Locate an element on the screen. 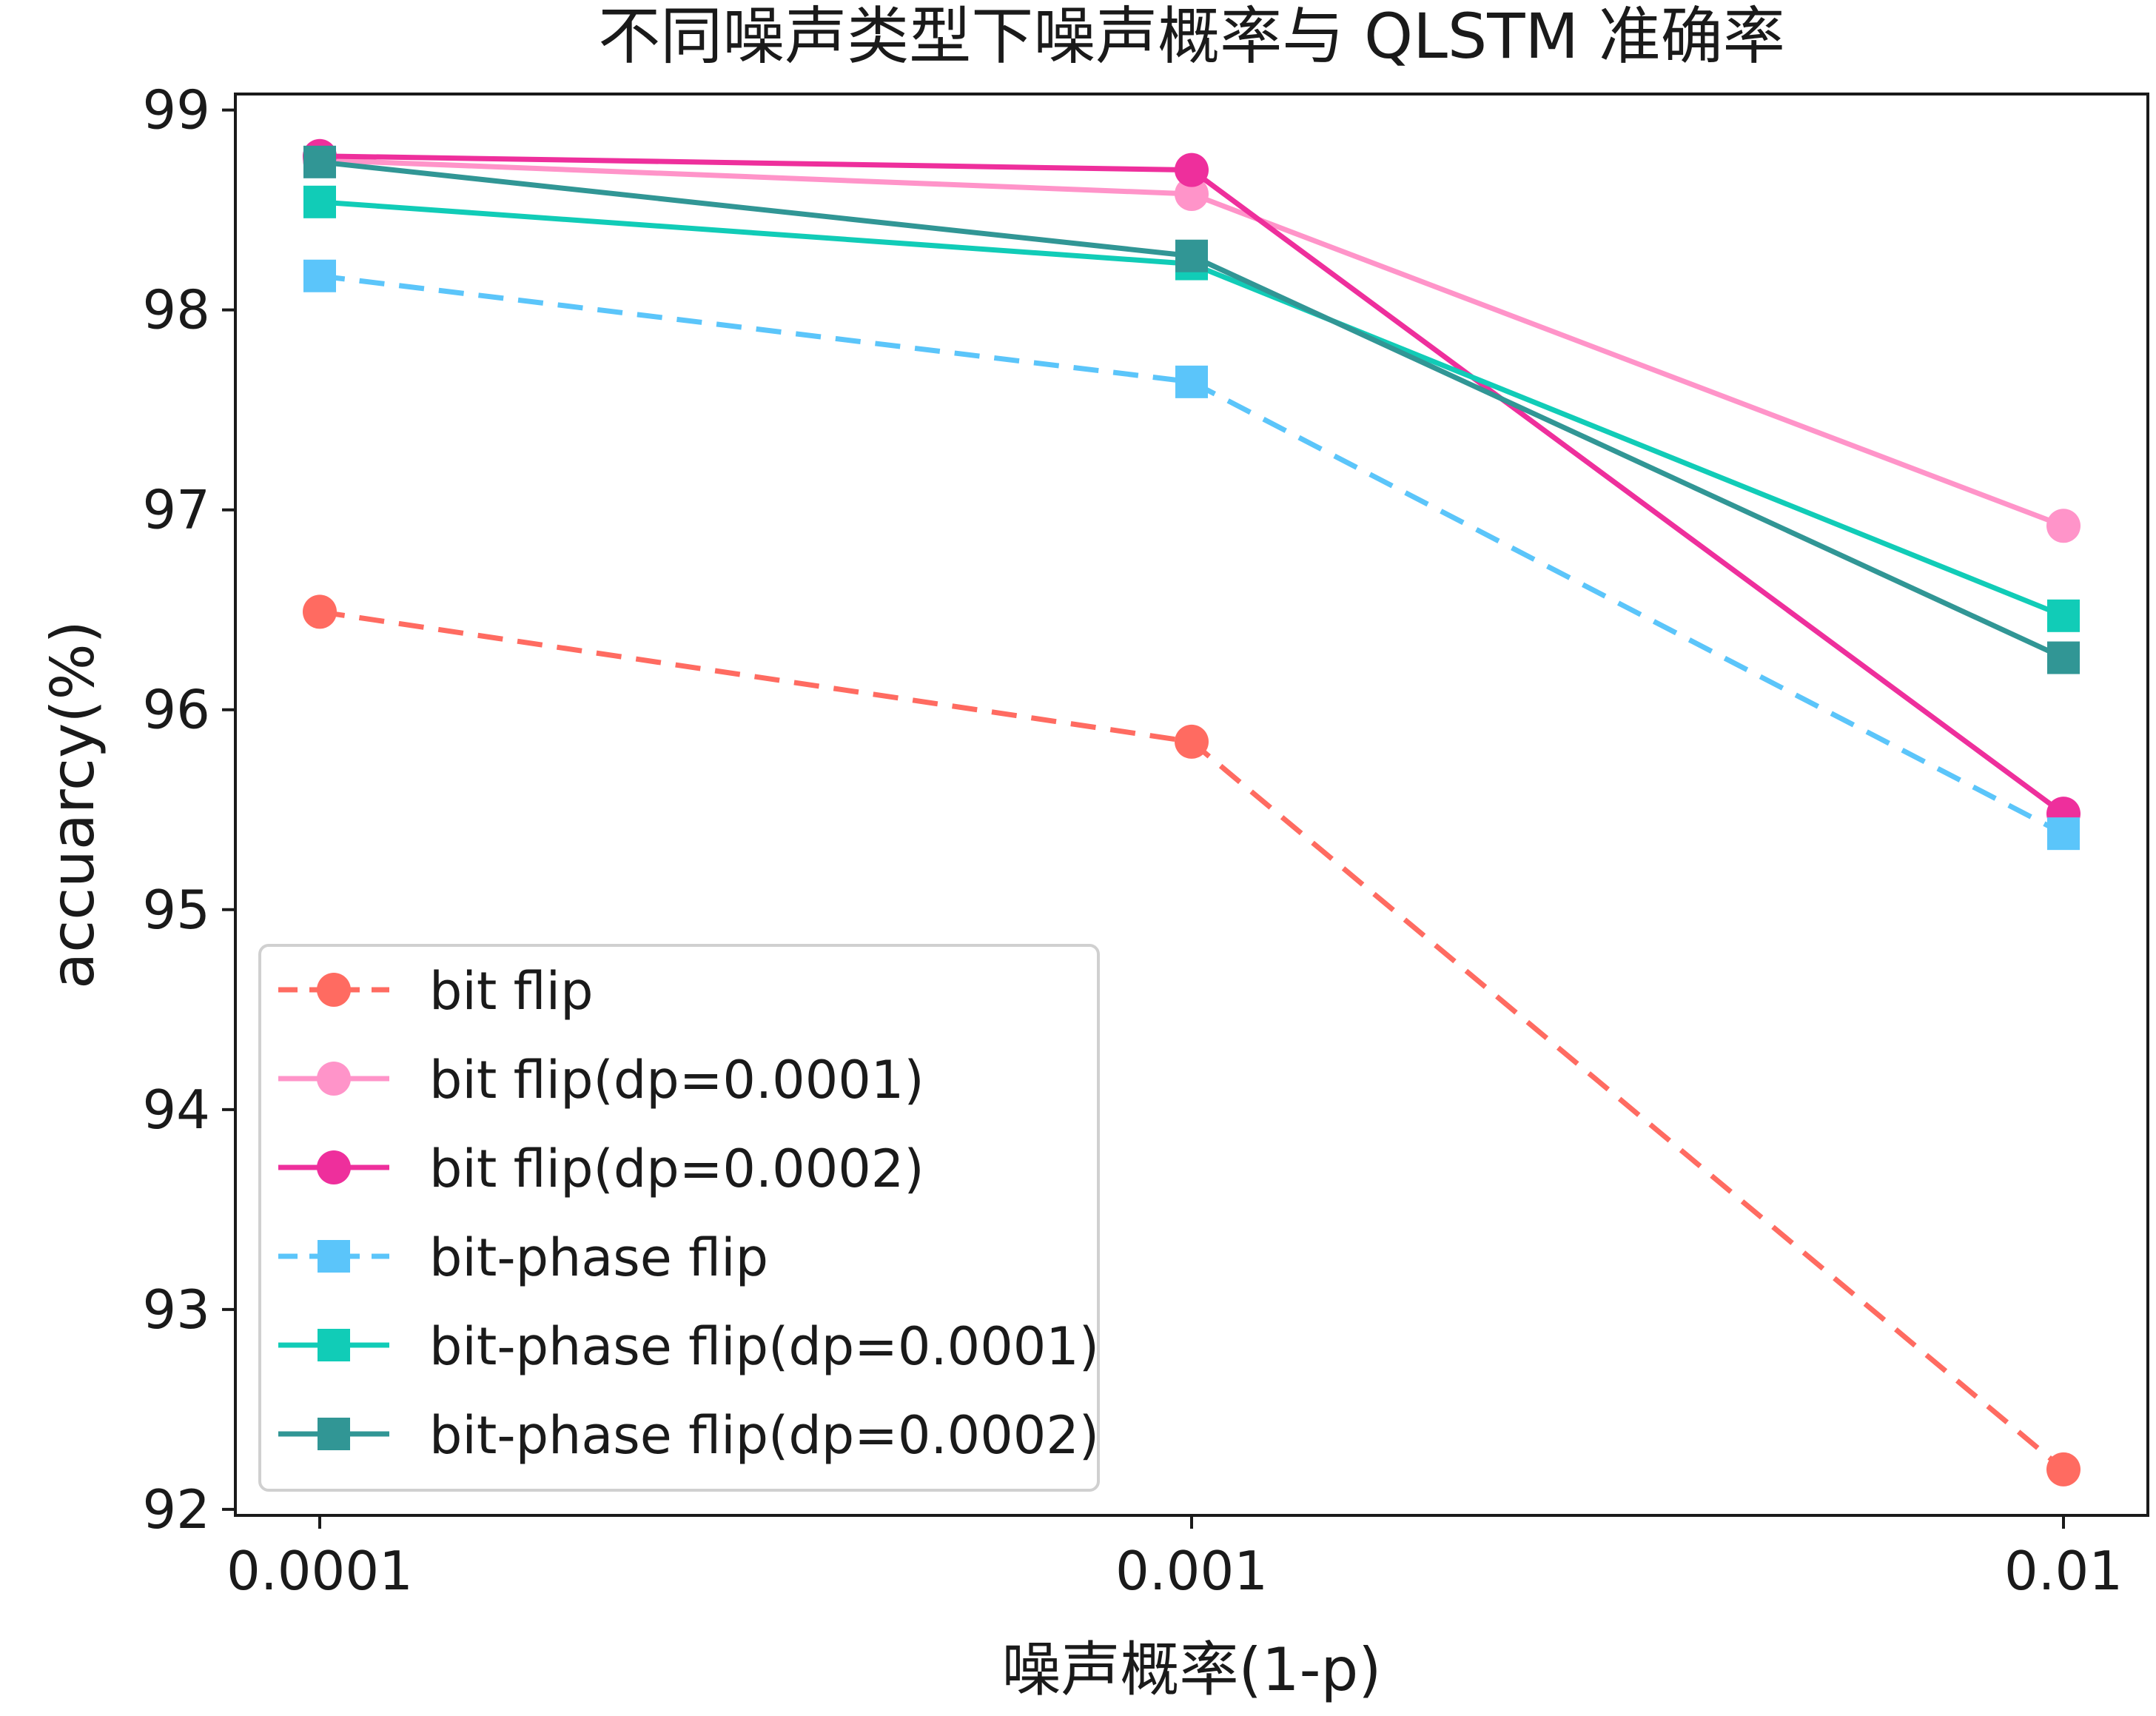 The image size is (2156, 1716). legend-item: bit-phase flip(dp=0.0001) is located at coordinates (689, 1346).